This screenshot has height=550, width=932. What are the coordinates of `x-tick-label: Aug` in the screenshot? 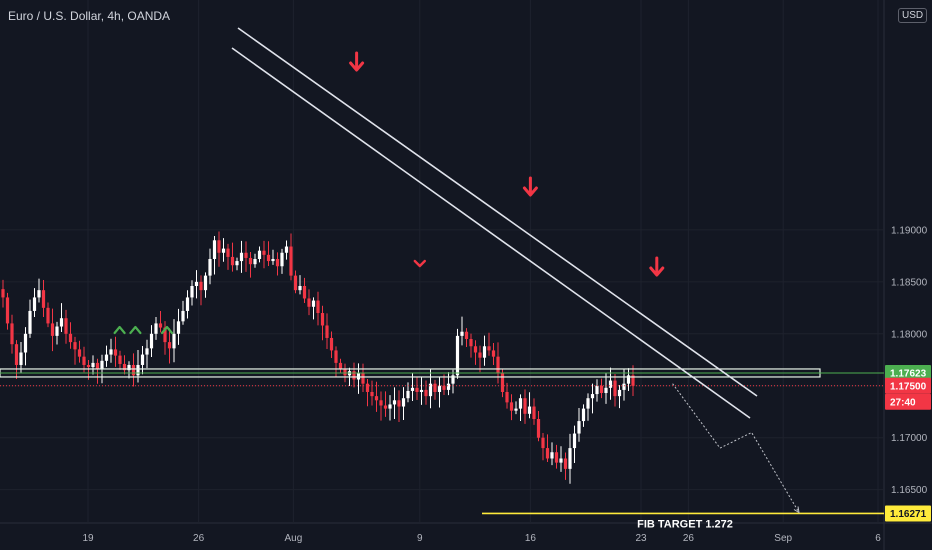 It's located at (294, 538).